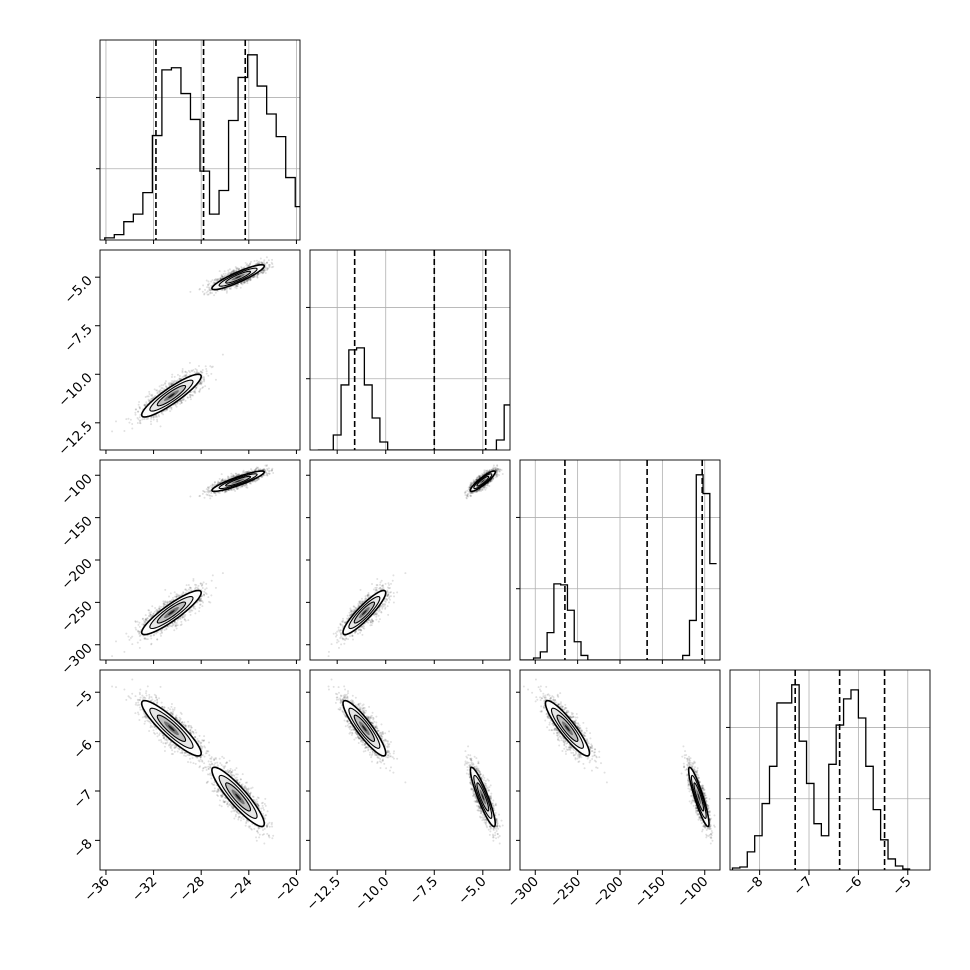 This screenshot has width=970, height=970. What do you see at coordinates (171, 395) in the screenshot?
I see `density-peak` at bounding box center [171, 395].